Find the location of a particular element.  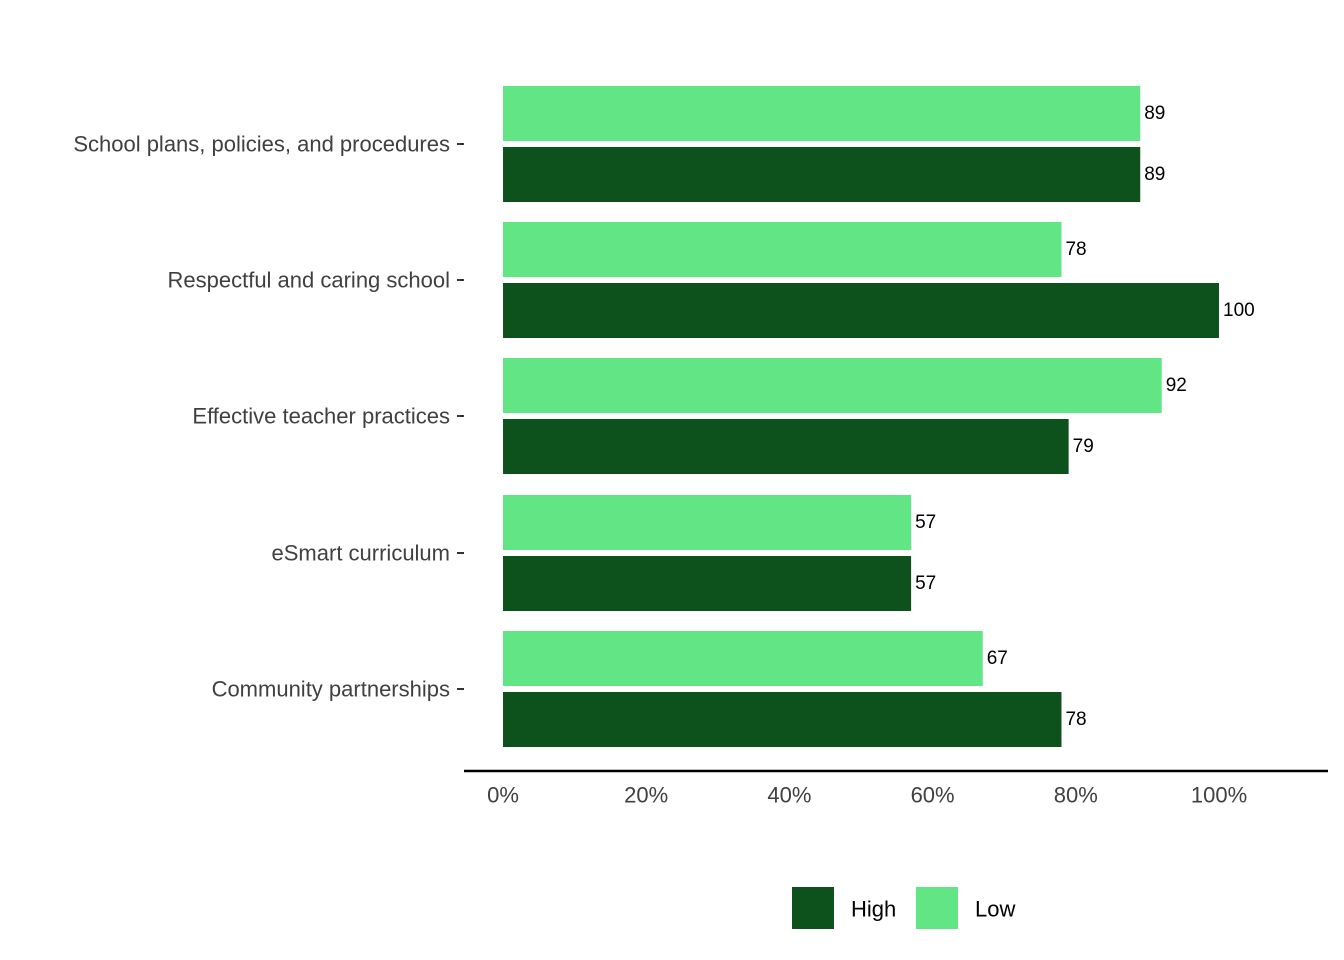

legend: High Low is located at coordinates (903, 908).